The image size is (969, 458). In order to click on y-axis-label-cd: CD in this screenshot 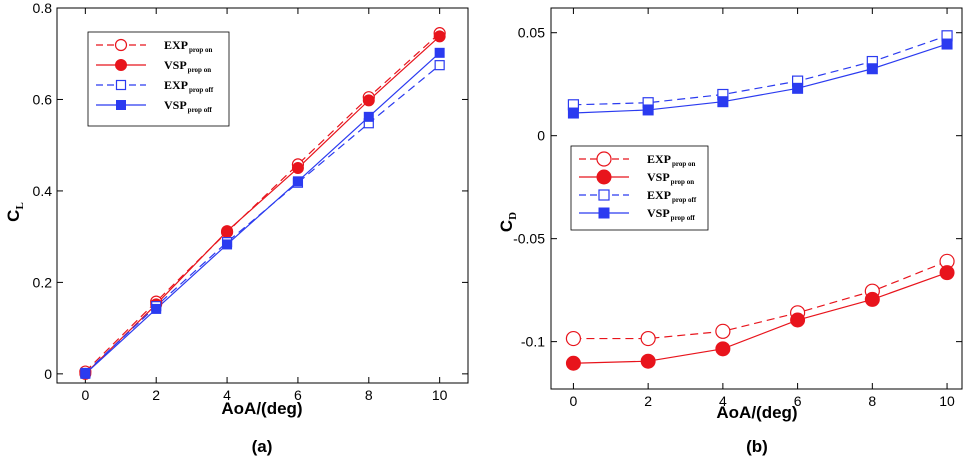, I will do `click(508, 222)`.